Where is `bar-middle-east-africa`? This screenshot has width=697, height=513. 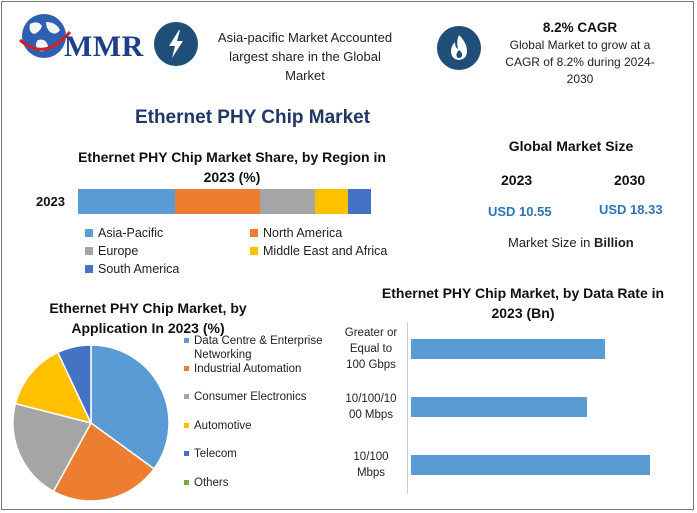 bar-middle-east-africa is located at coordinates (331, 201).